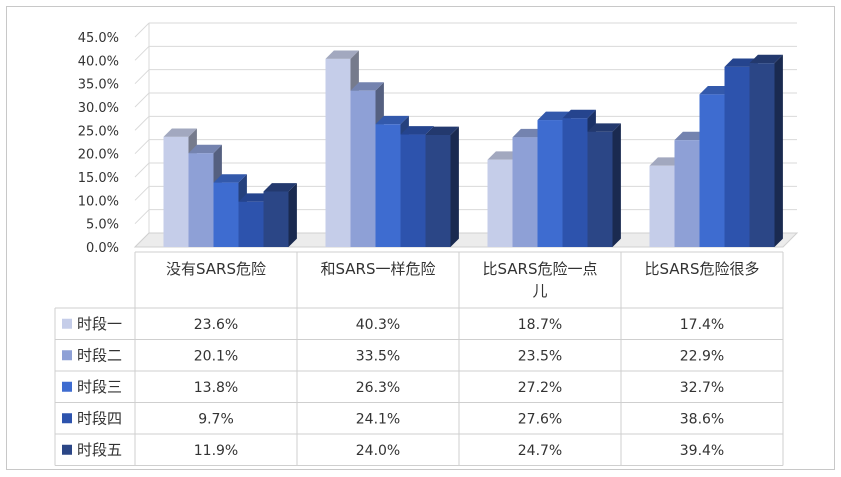 The image size is (841, 477). I want to click on y-tick-label: 15.0%, so click(98, 178).